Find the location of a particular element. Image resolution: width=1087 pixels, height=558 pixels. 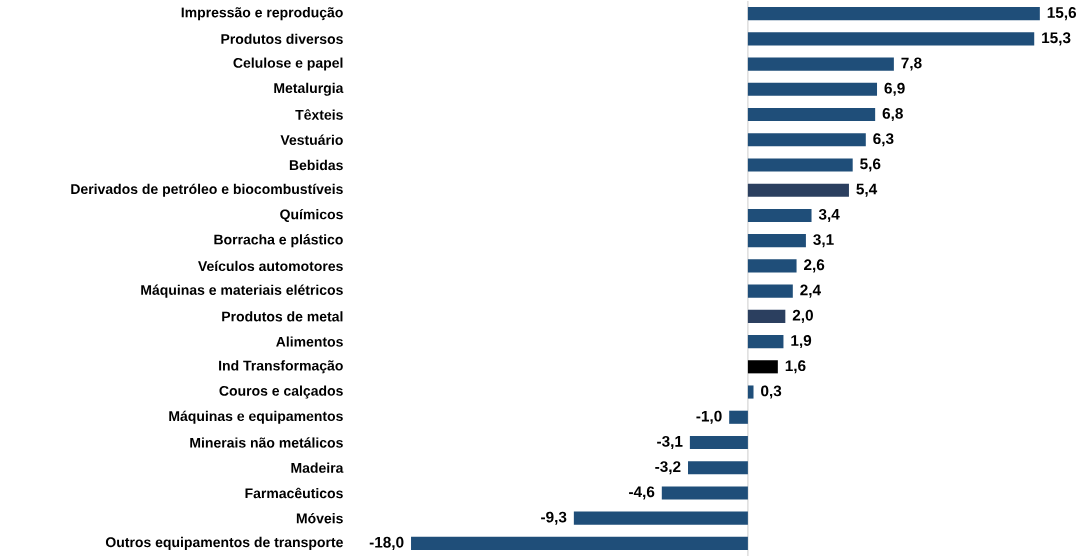

data-label: -3,2 is located at coordinates (668, 468).